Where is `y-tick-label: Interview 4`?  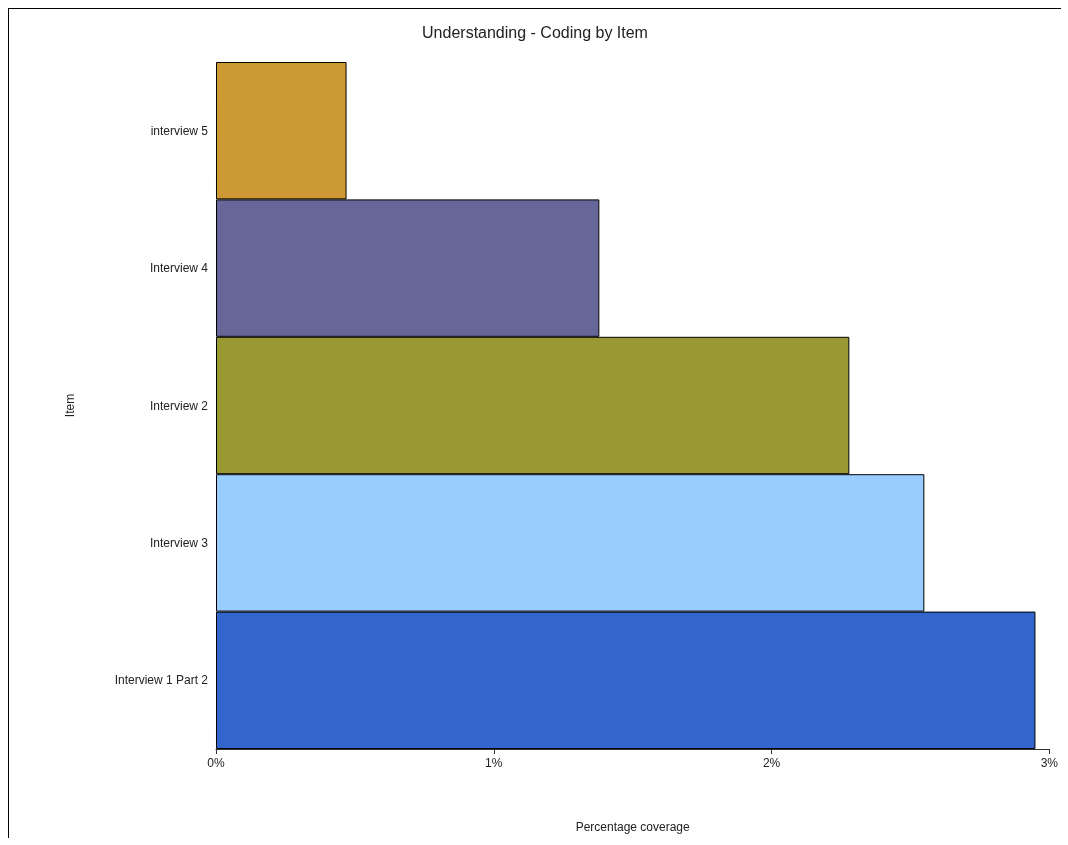 y-tick-label: Interview 4 is located at coordinates (179, 268).